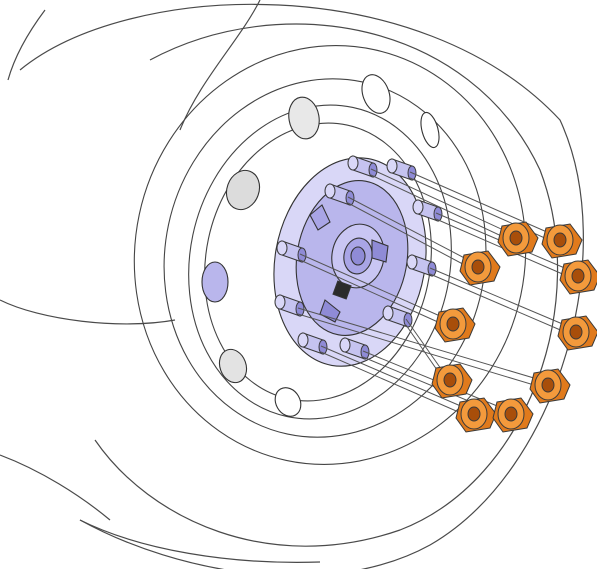 This screenshot has height=569, width=597. Describe the element at coordinates (88, 312) in the screenshot. I see `tire-bead-line` at that location.